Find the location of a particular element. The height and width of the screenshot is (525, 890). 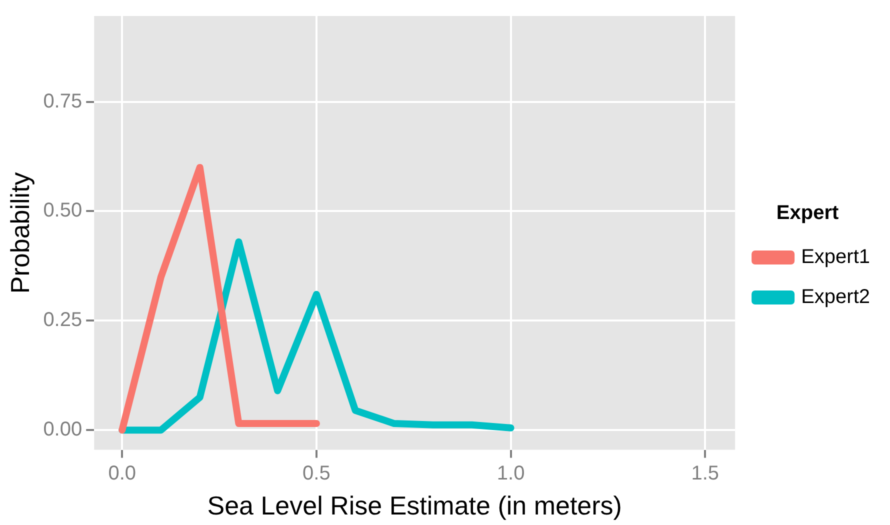

x-axis-title: Sea Level Rise Estimate (in meters) is located at coordinates (414, 505).